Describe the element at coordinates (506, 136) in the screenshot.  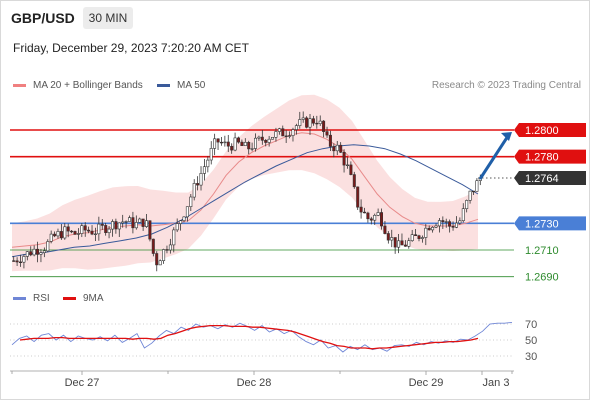
I see `projection-arrow-head` at that location.